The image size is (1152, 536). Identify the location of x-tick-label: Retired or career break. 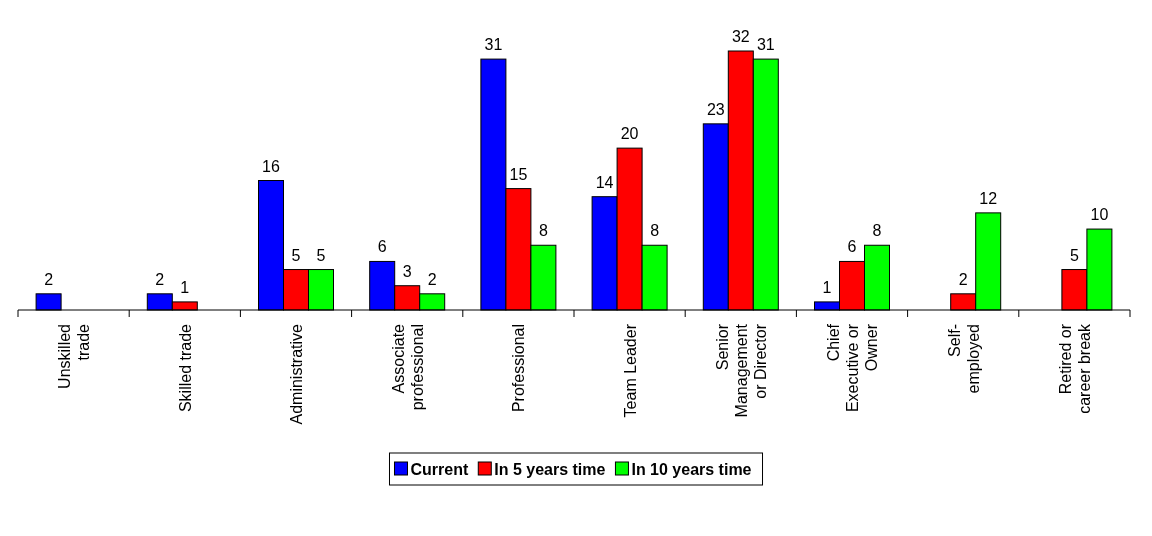
(1074, 368).